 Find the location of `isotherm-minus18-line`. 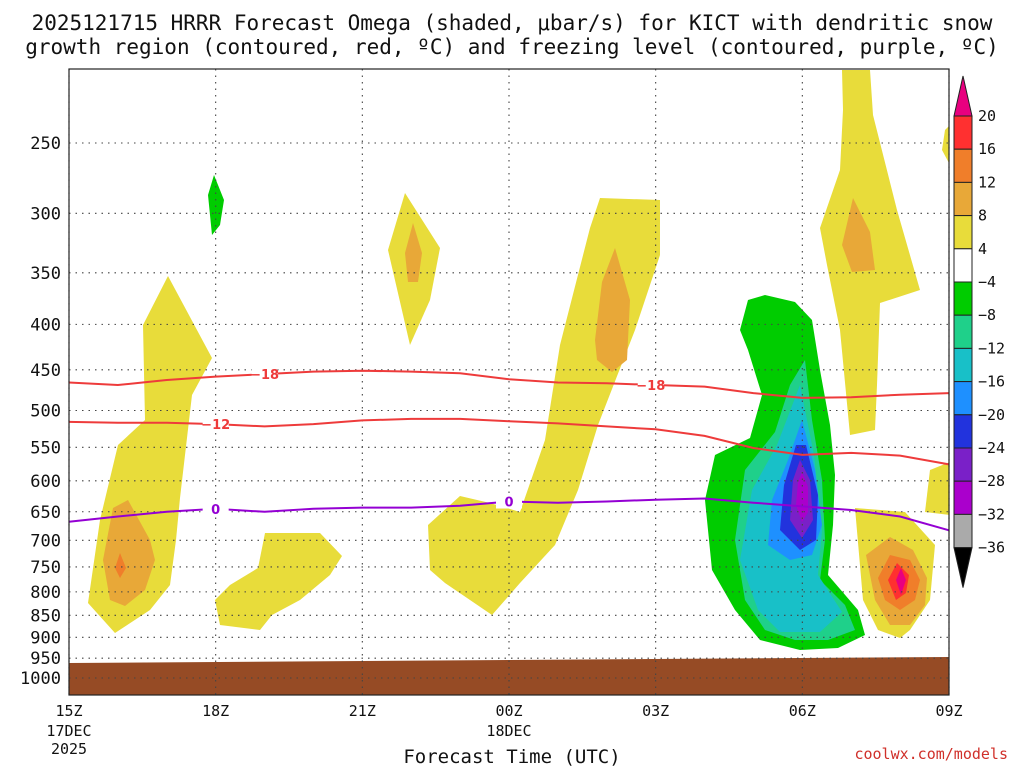

isotherm-minus18-line is located at coordinates (509, 384).